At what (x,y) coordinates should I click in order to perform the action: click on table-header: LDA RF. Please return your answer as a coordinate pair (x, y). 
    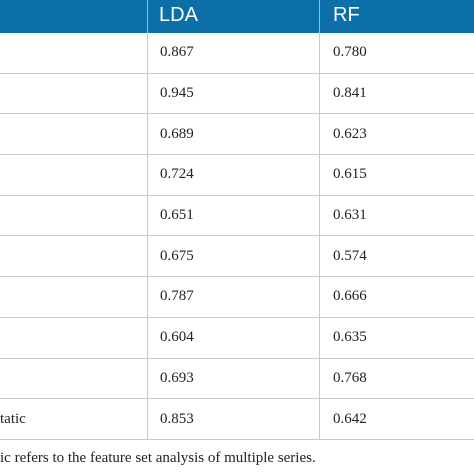
    Looking at the image, I should click on (237, 16).